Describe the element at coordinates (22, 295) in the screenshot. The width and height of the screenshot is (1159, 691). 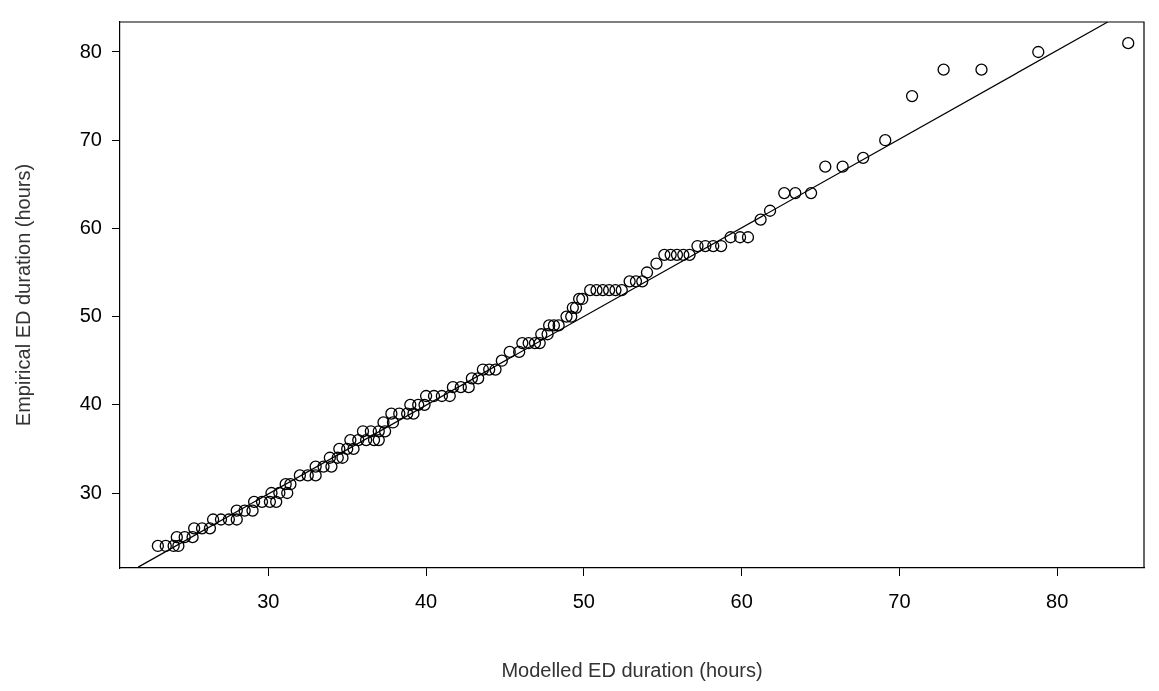
I see `y-axis-title: Empirical ED duration (hours)` at that location.